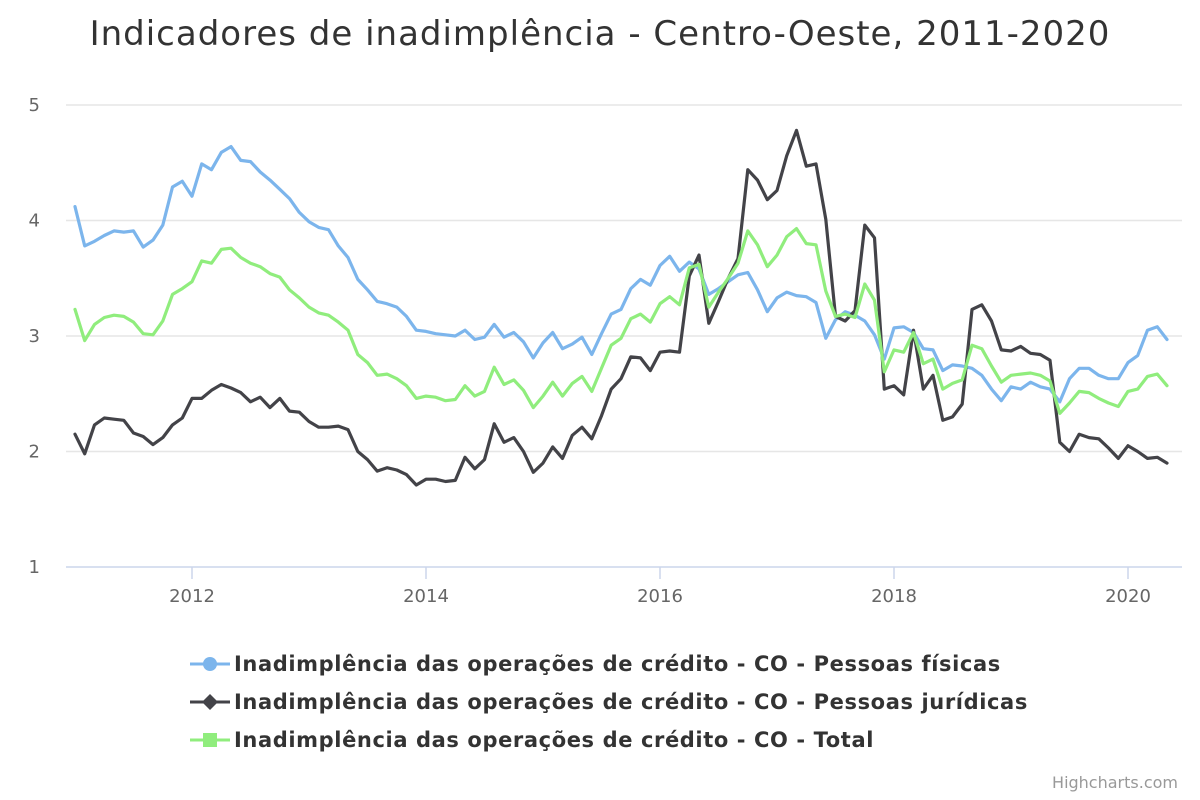  I want to click on y-tick-label: 3, so click(34, 336).